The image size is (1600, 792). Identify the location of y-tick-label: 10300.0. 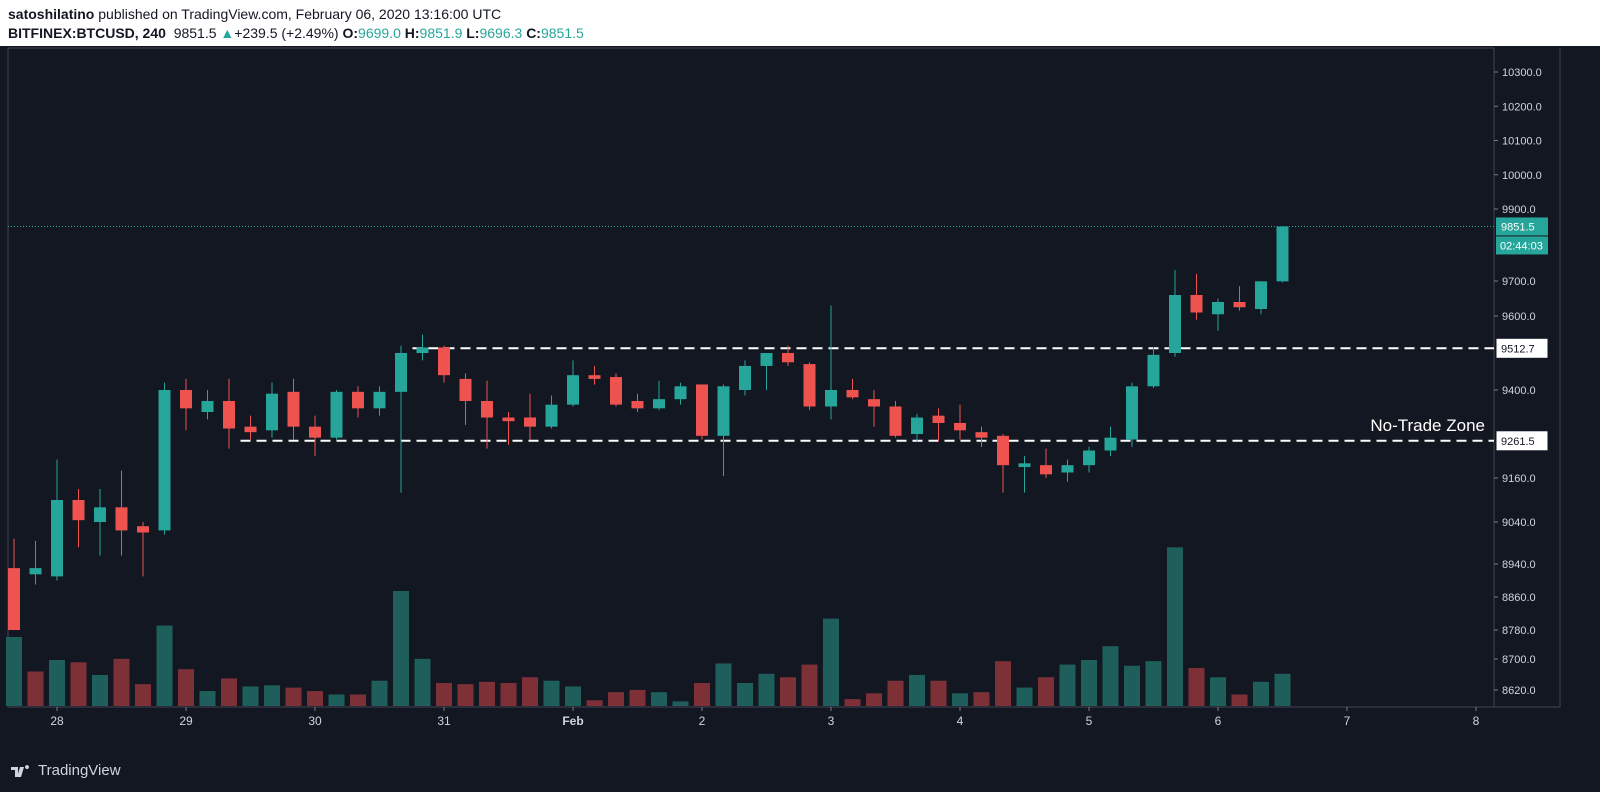
(1522, 73).